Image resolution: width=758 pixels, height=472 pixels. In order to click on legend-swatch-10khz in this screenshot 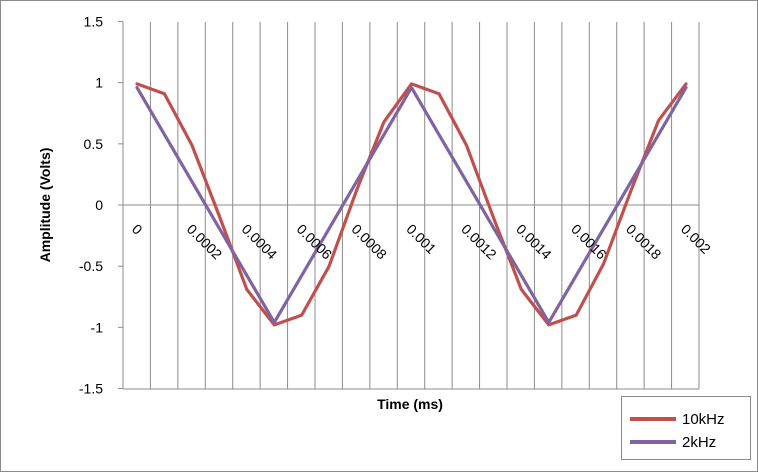, I will do `click(653, 419)`.